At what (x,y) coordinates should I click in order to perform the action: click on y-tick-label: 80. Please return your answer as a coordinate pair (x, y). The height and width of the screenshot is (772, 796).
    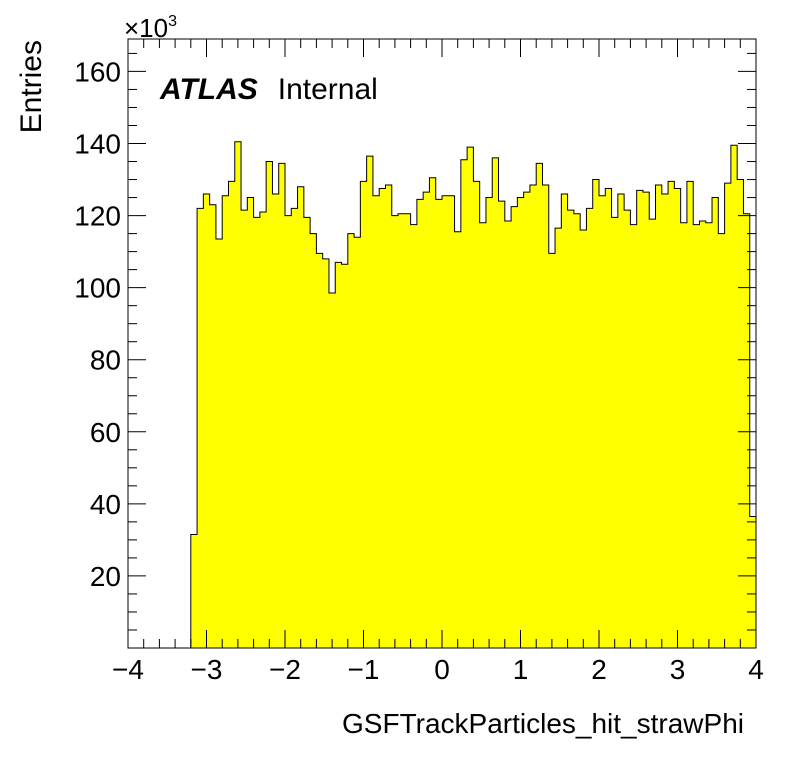
    Looking at the image, I should click on (105, 360).